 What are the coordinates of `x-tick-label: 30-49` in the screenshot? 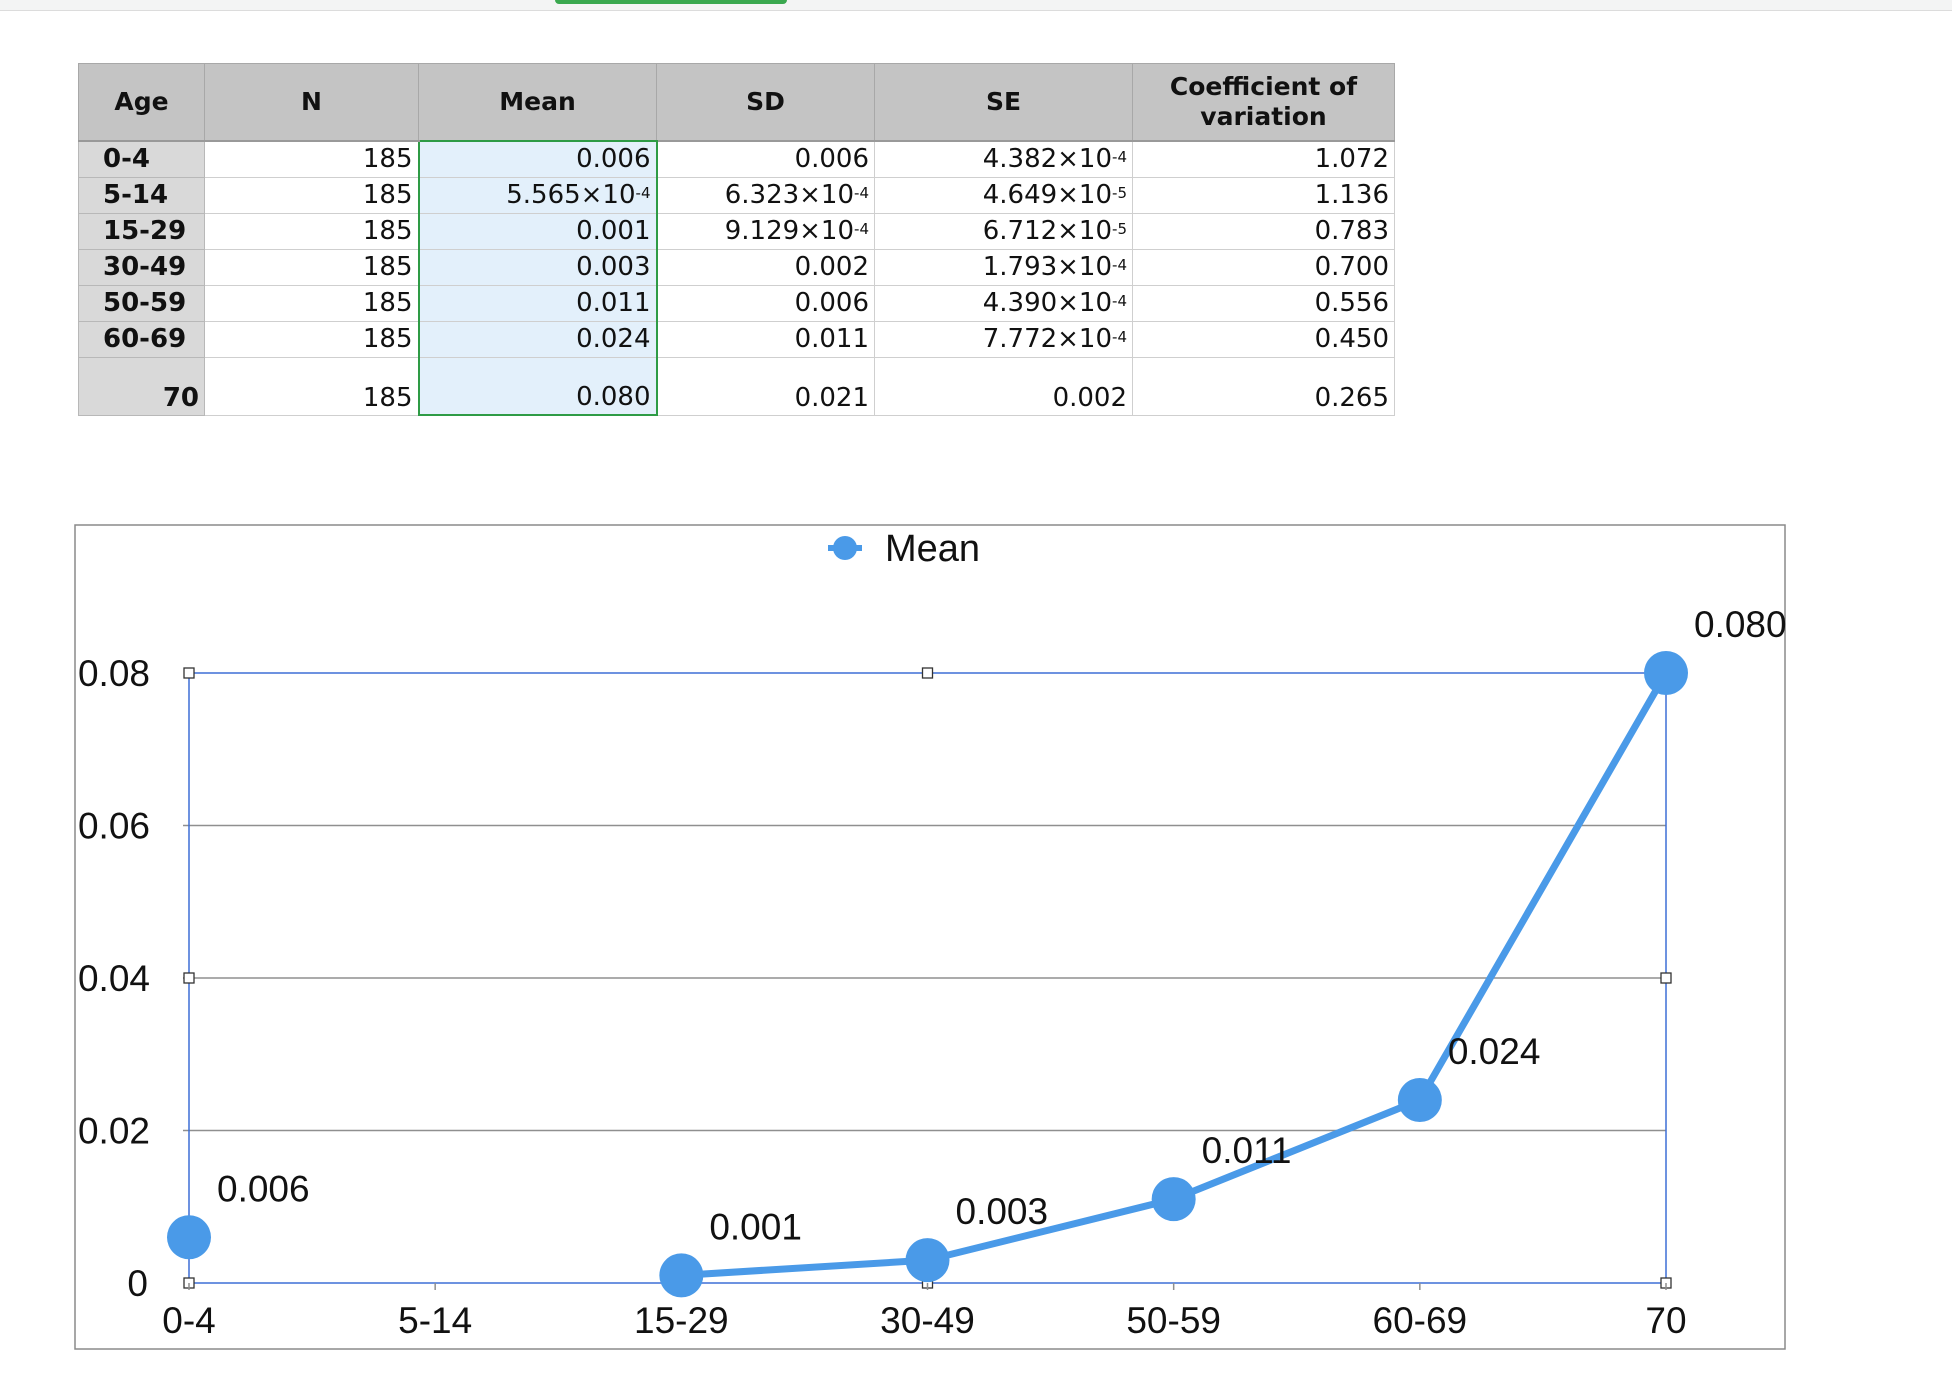 It's located at (927, 1320).